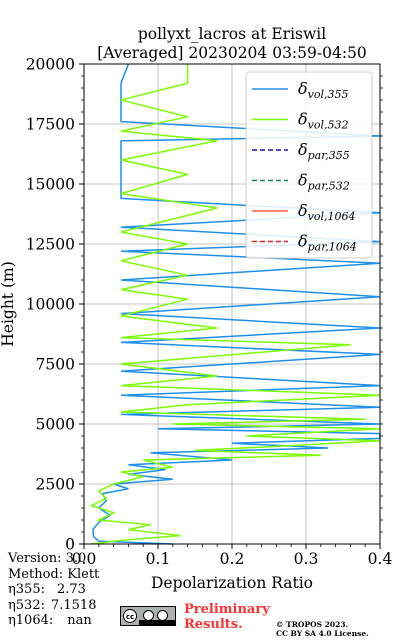  Describe the element at coordinates (232, 559) in the screenshot. I see `x-tick-label: 0.2` at that location.